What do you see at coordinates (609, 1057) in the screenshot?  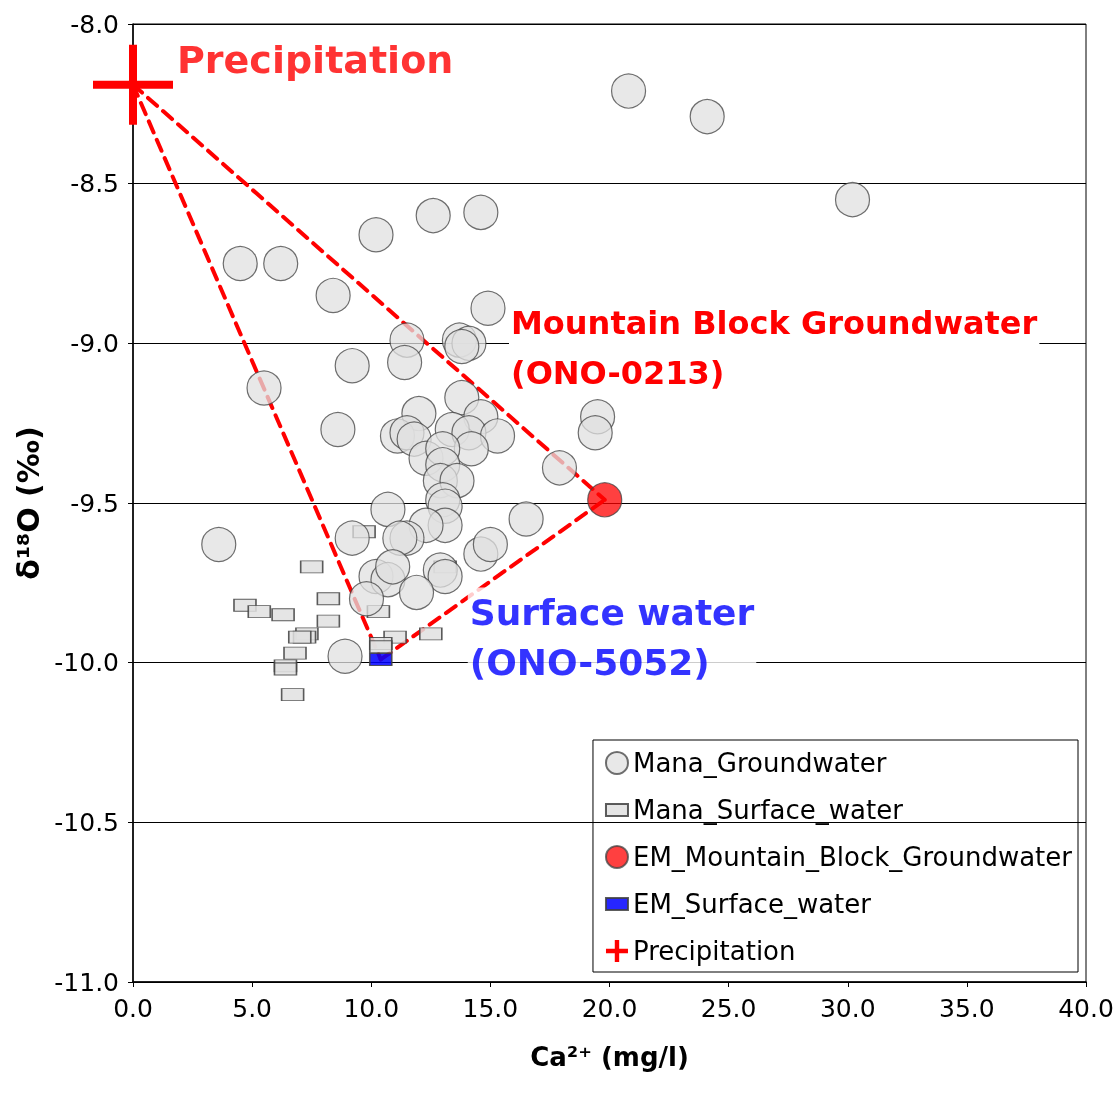 I see `x-axis-title: Ca²⁺ (mg/l)` at bounding box center [609, 1057].